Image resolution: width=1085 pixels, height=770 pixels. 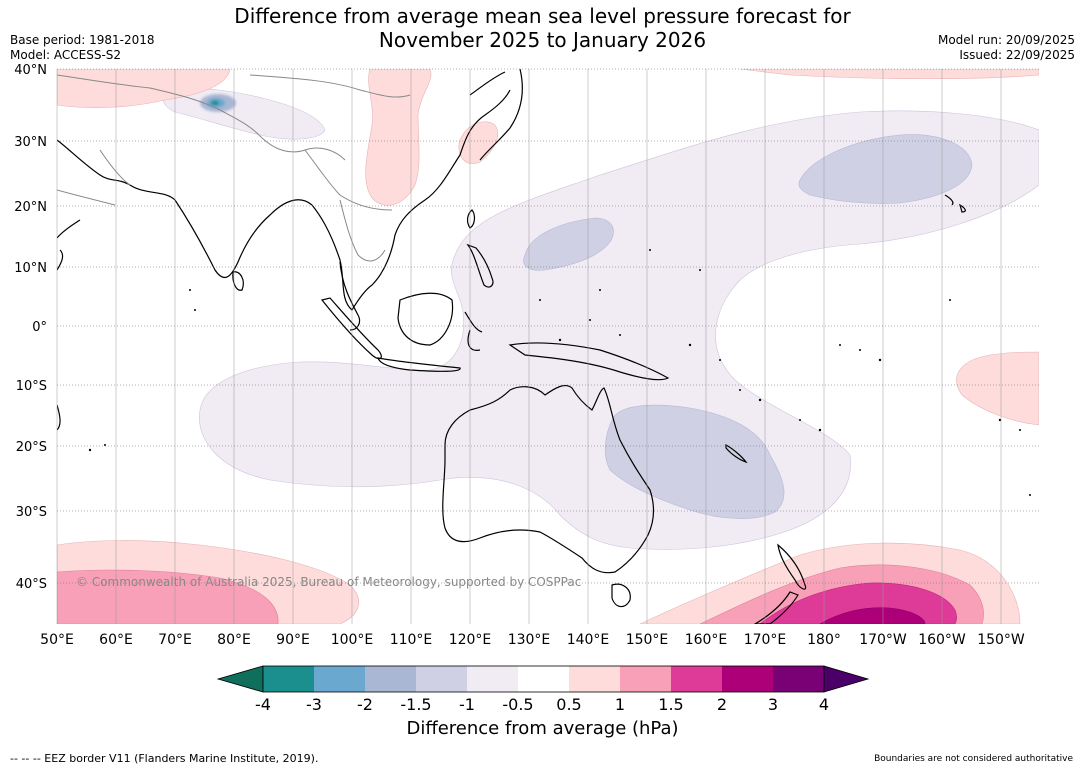 I want to click on colorbar: -4 -3 -2 -1.5 -1 -0.5 0.5 1 1.5 2 3 4, so click(x=543, y=689).